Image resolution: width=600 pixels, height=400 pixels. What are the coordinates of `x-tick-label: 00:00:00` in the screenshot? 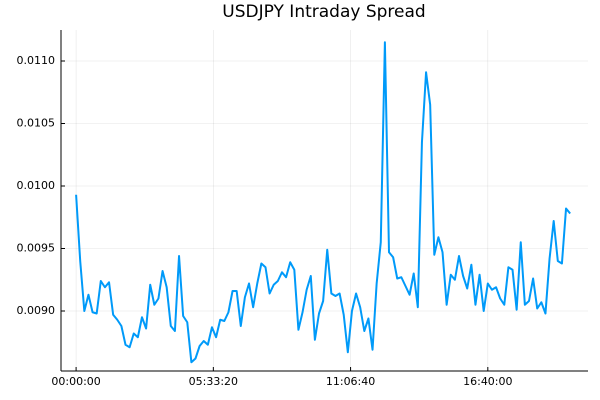 It's located at (75, 381).